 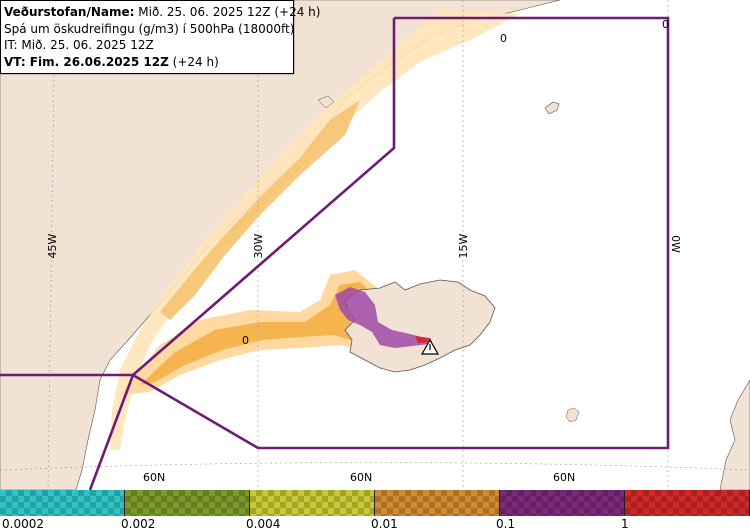 What do you see at coordinates (564, 477) in the screenshot?
I see `lat-label-60n-c: 60N` at bounding box center [564, 477].